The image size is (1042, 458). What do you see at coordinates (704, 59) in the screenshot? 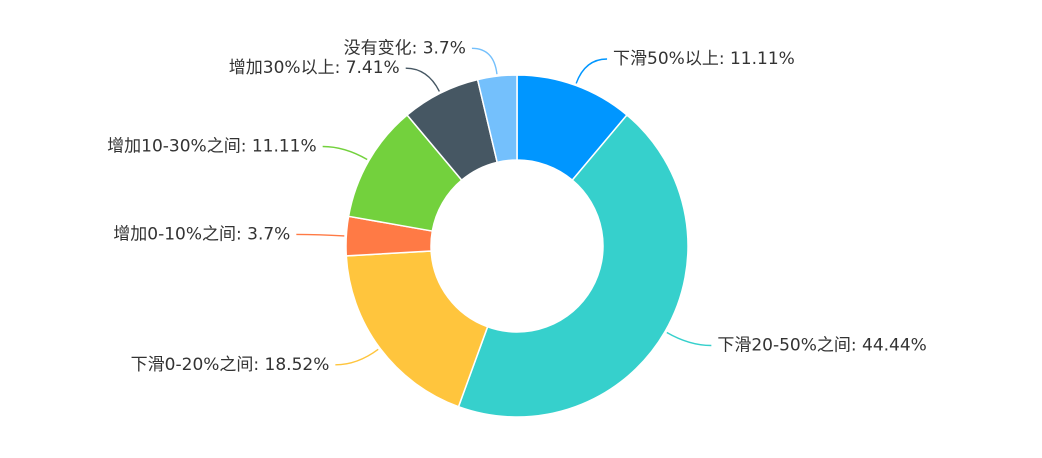
I see `slice-label: 下滑50%以上: 11.11%` at bounding box center [704, 59].